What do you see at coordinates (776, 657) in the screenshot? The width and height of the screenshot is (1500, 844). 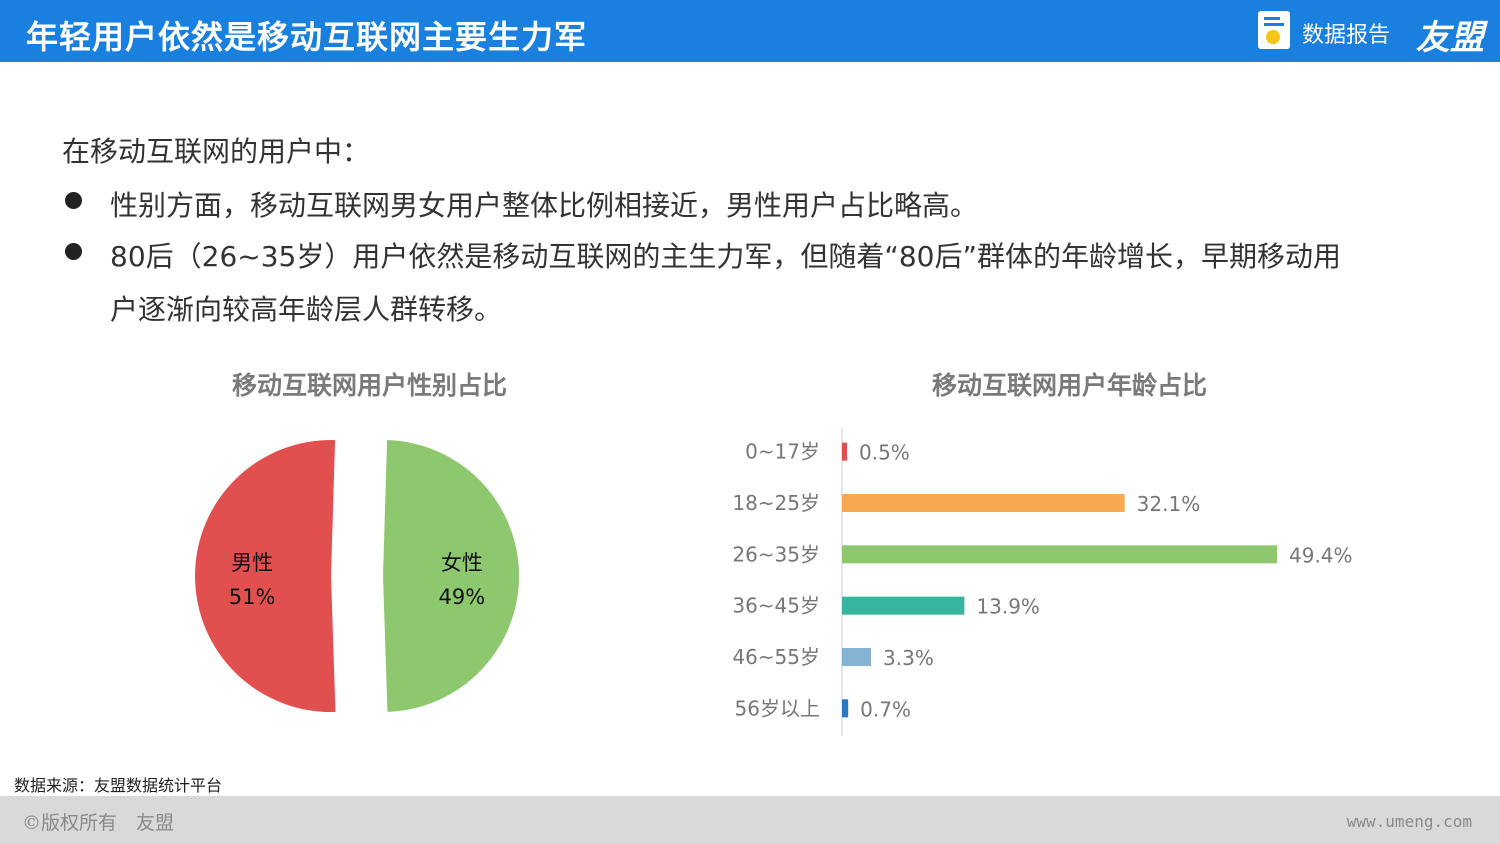 I see `bar-category-label: 46~55岁` at bounding box center [776, 657].